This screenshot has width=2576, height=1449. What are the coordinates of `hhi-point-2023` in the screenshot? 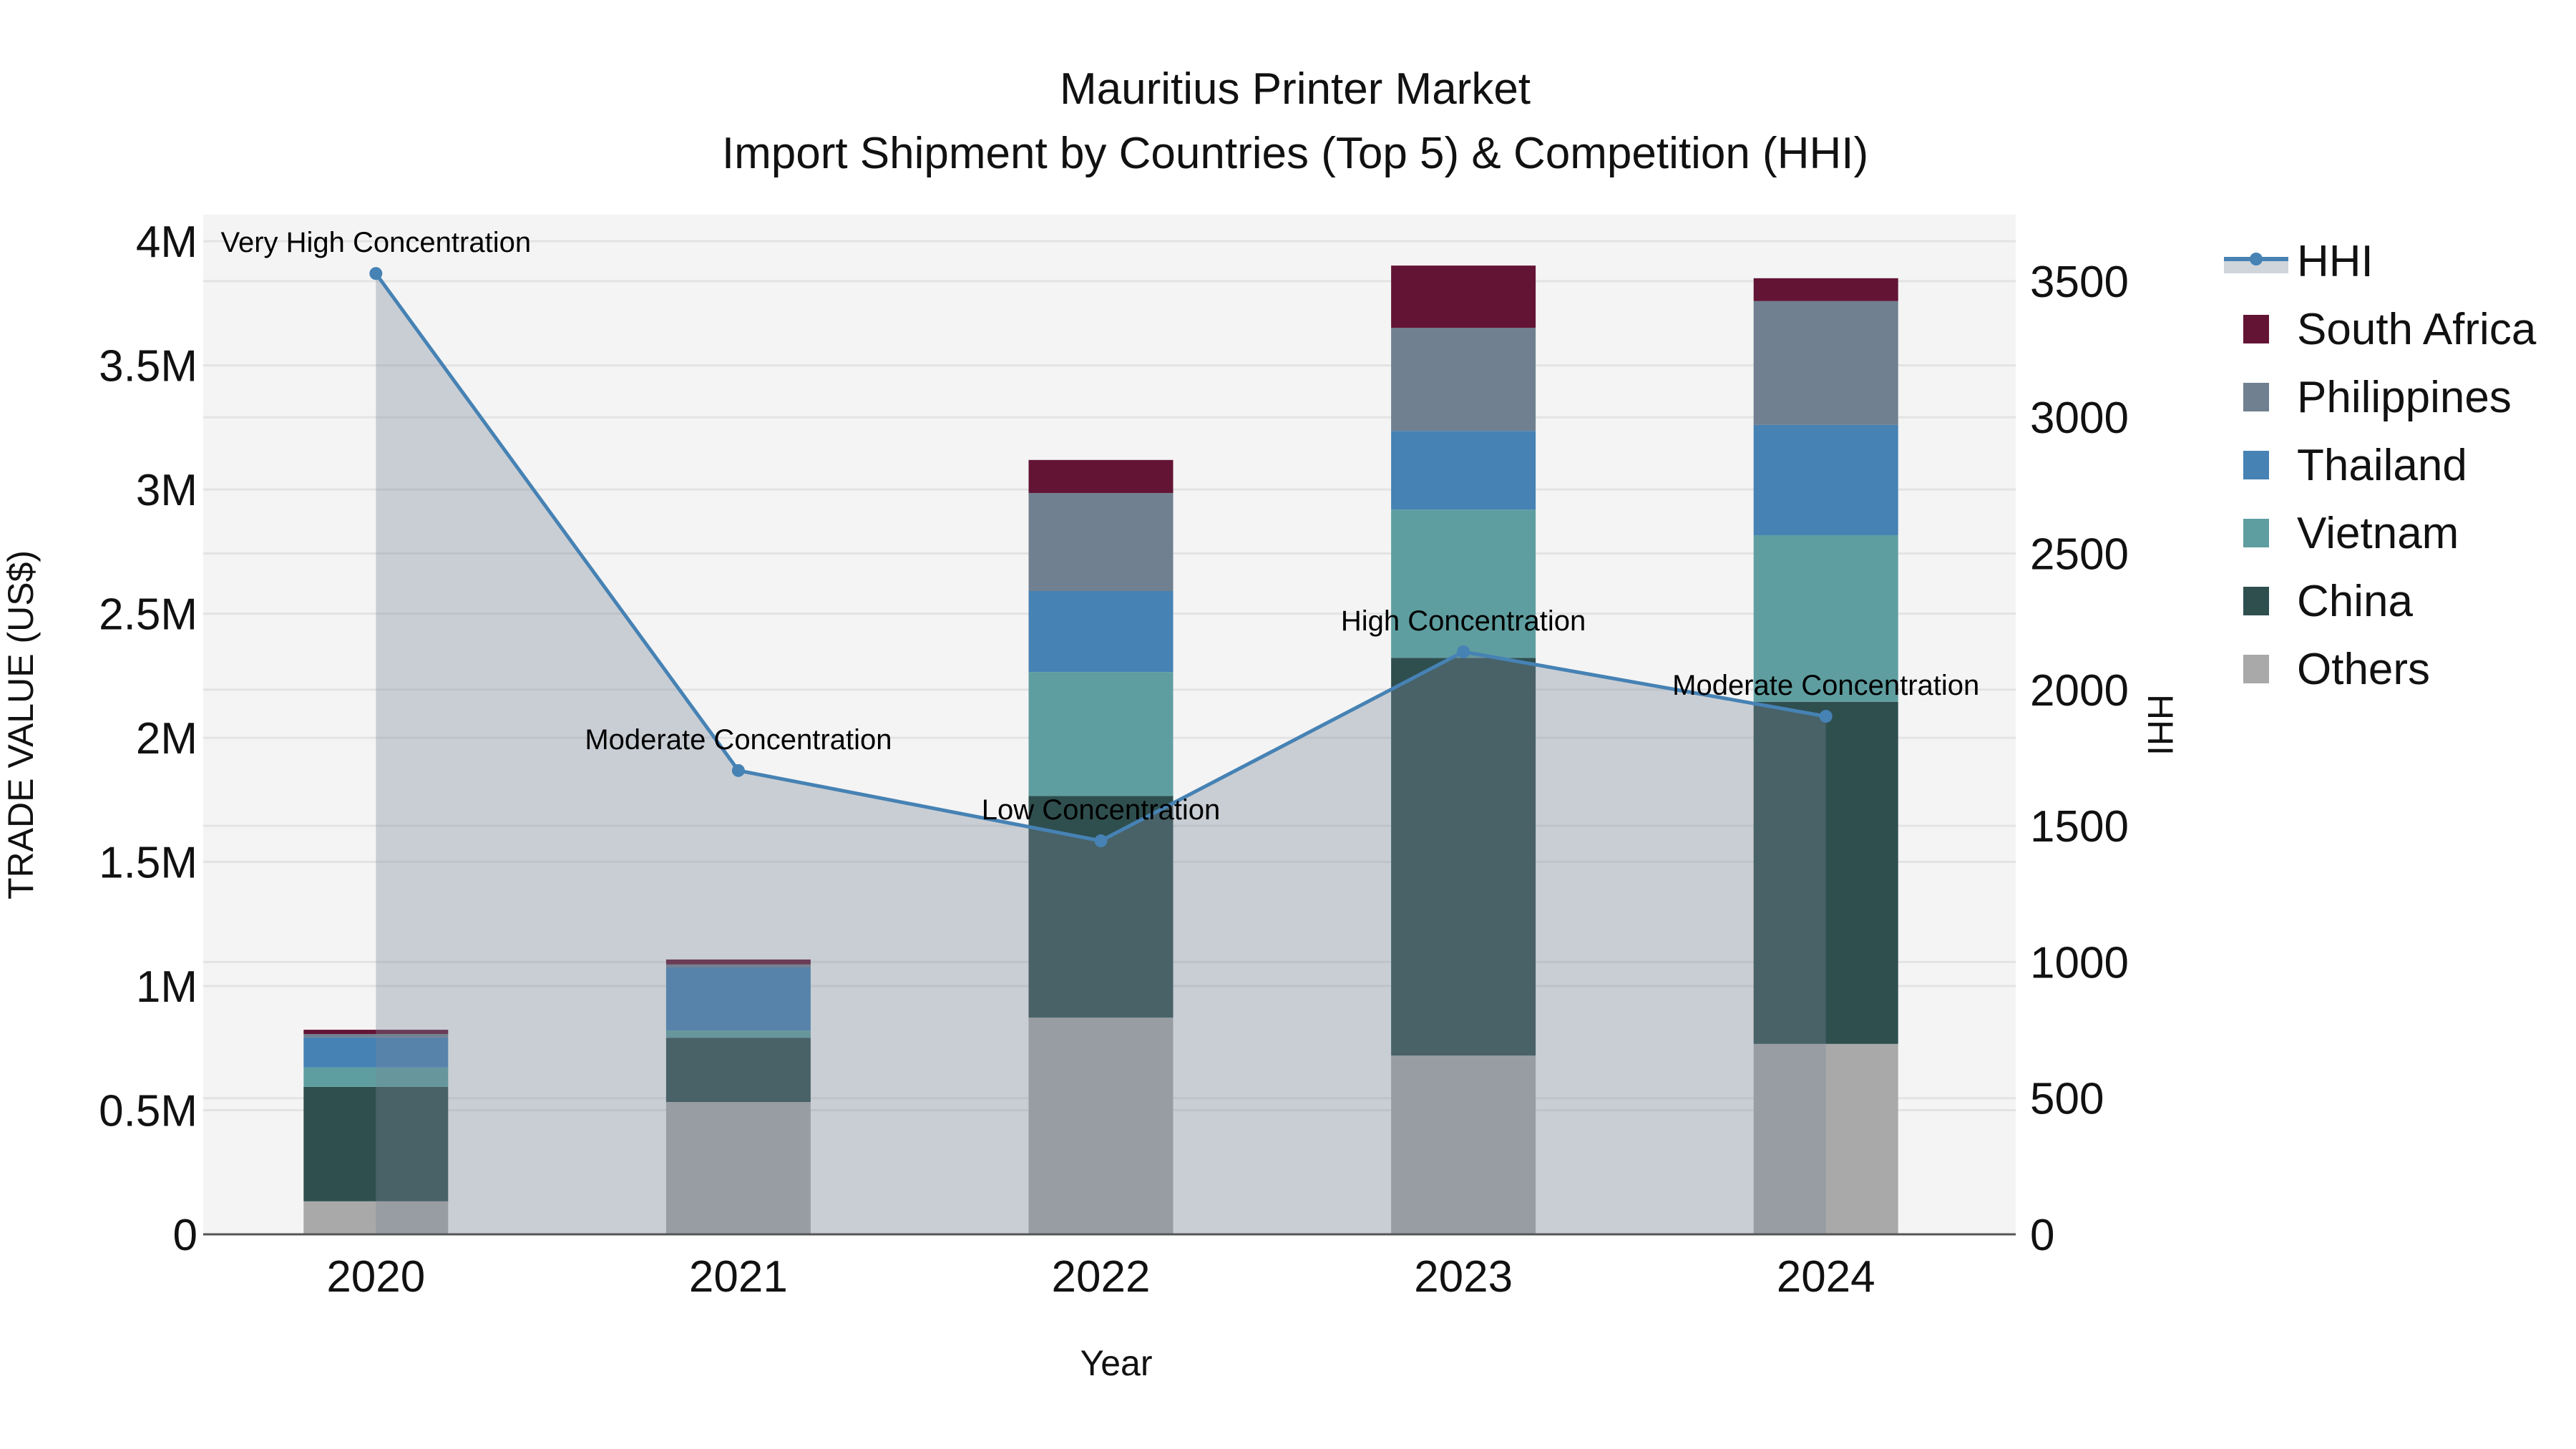 It's located at (1463, 651).